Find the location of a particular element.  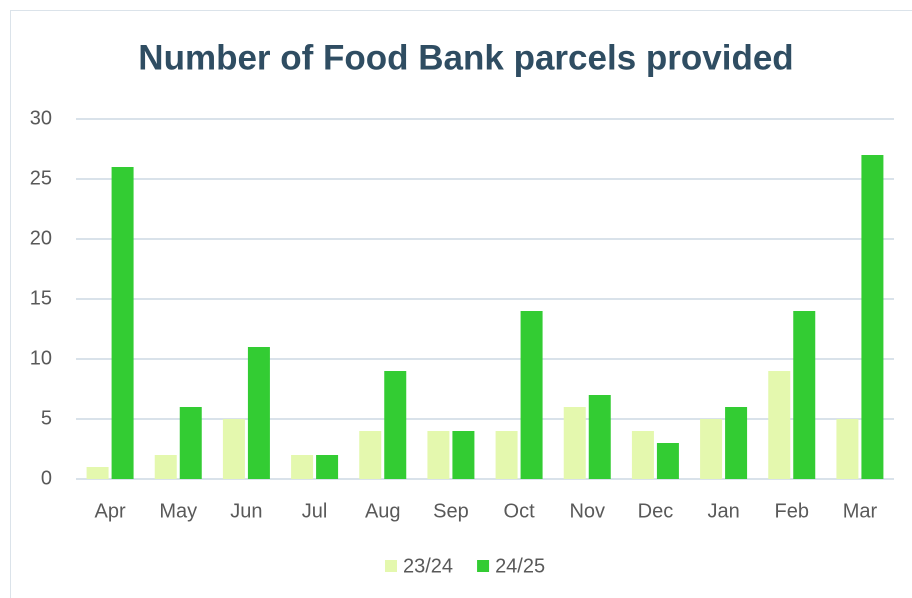

x-tick-label: Jan is located at coordinates (723, 511).